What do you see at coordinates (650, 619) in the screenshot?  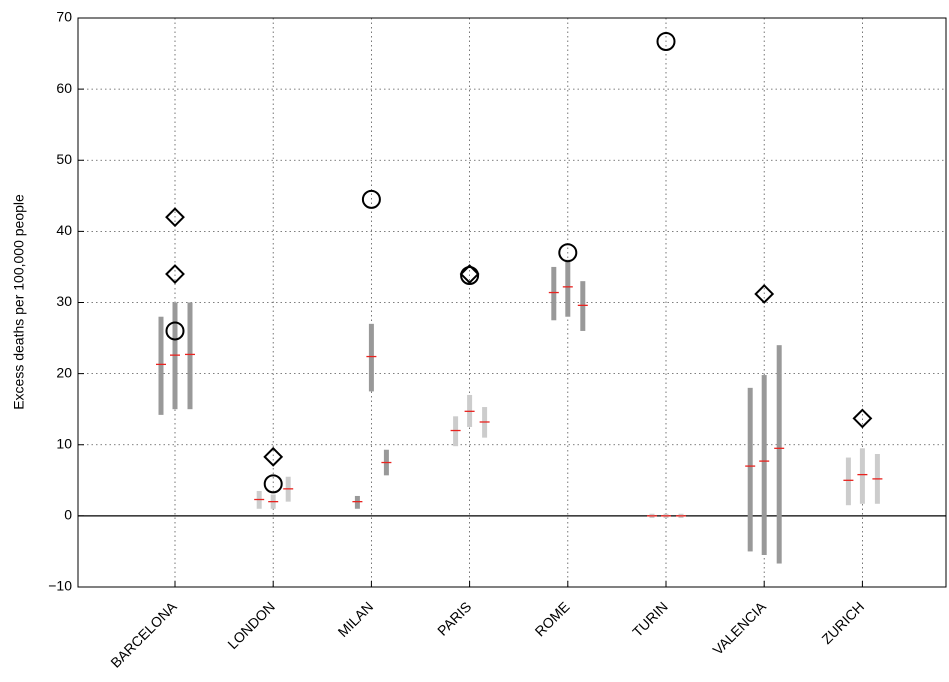 I see `x-tick-label: TURIN` at bounding box center [650, 619].